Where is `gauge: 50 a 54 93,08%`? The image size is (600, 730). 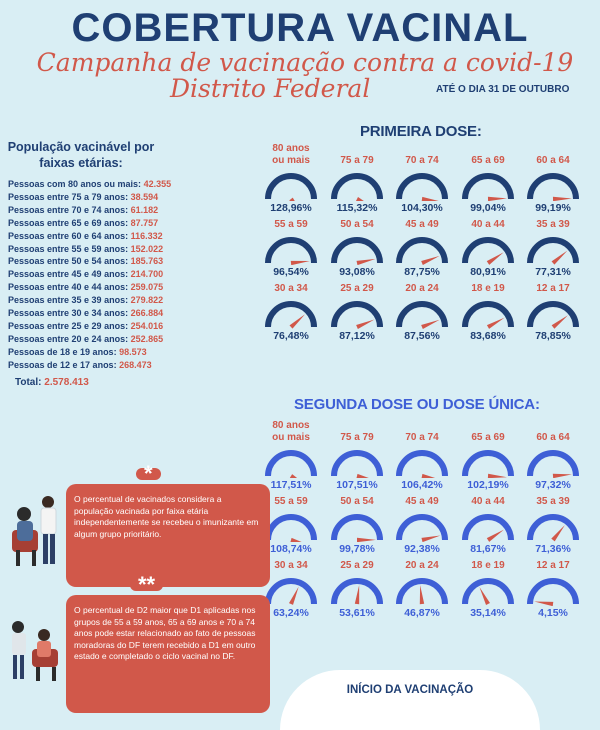 gauge: 50 a 54 93,08% is located at coordinates (357, 242).